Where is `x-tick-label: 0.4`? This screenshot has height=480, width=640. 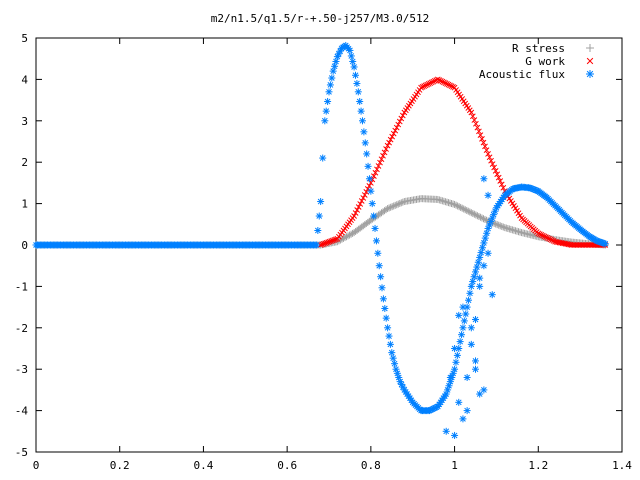 x-tick-label: 0.4 is located at coordinates (203, 465).